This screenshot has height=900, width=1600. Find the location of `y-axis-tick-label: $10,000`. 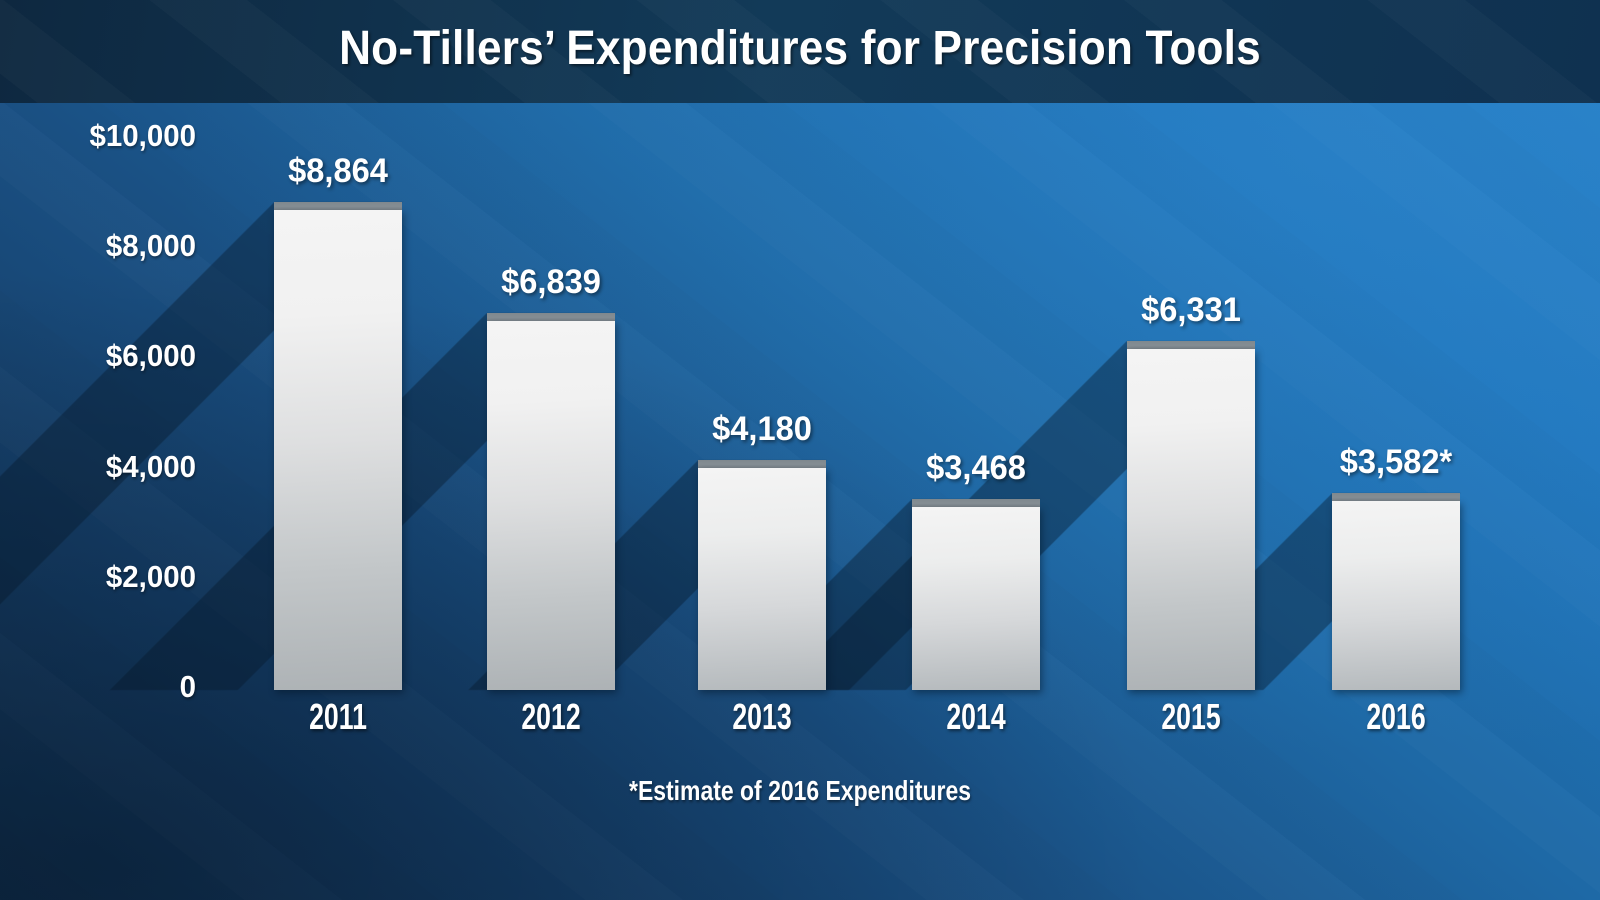

y-axis-tick-label: $10,000 is located at coordinates (142, 135).